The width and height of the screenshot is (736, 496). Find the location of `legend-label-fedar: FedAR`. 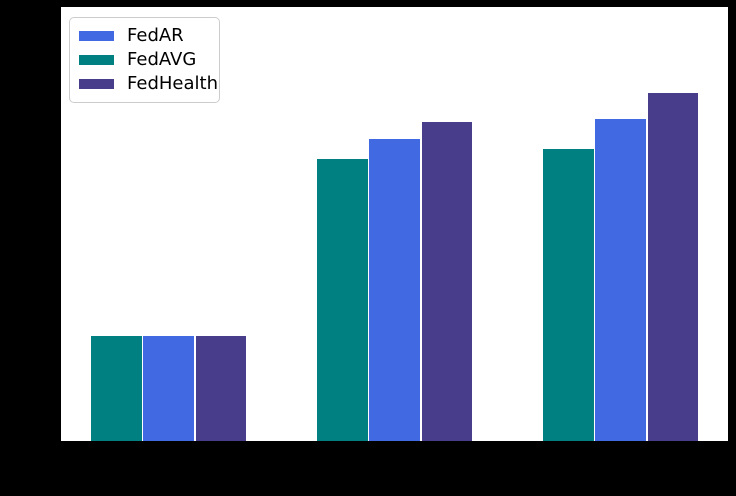

legend-label-fedar: FedAR is located at coordinates (155, 35).